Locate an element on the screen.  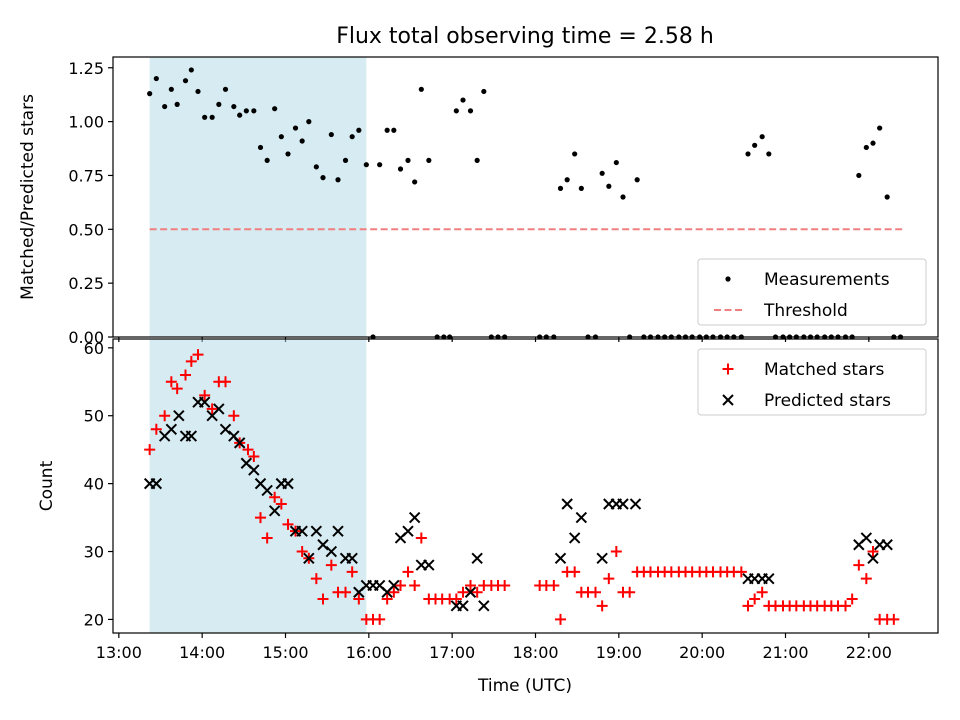
x-tick-label: 21:00 is located at coordinates (785, 652).